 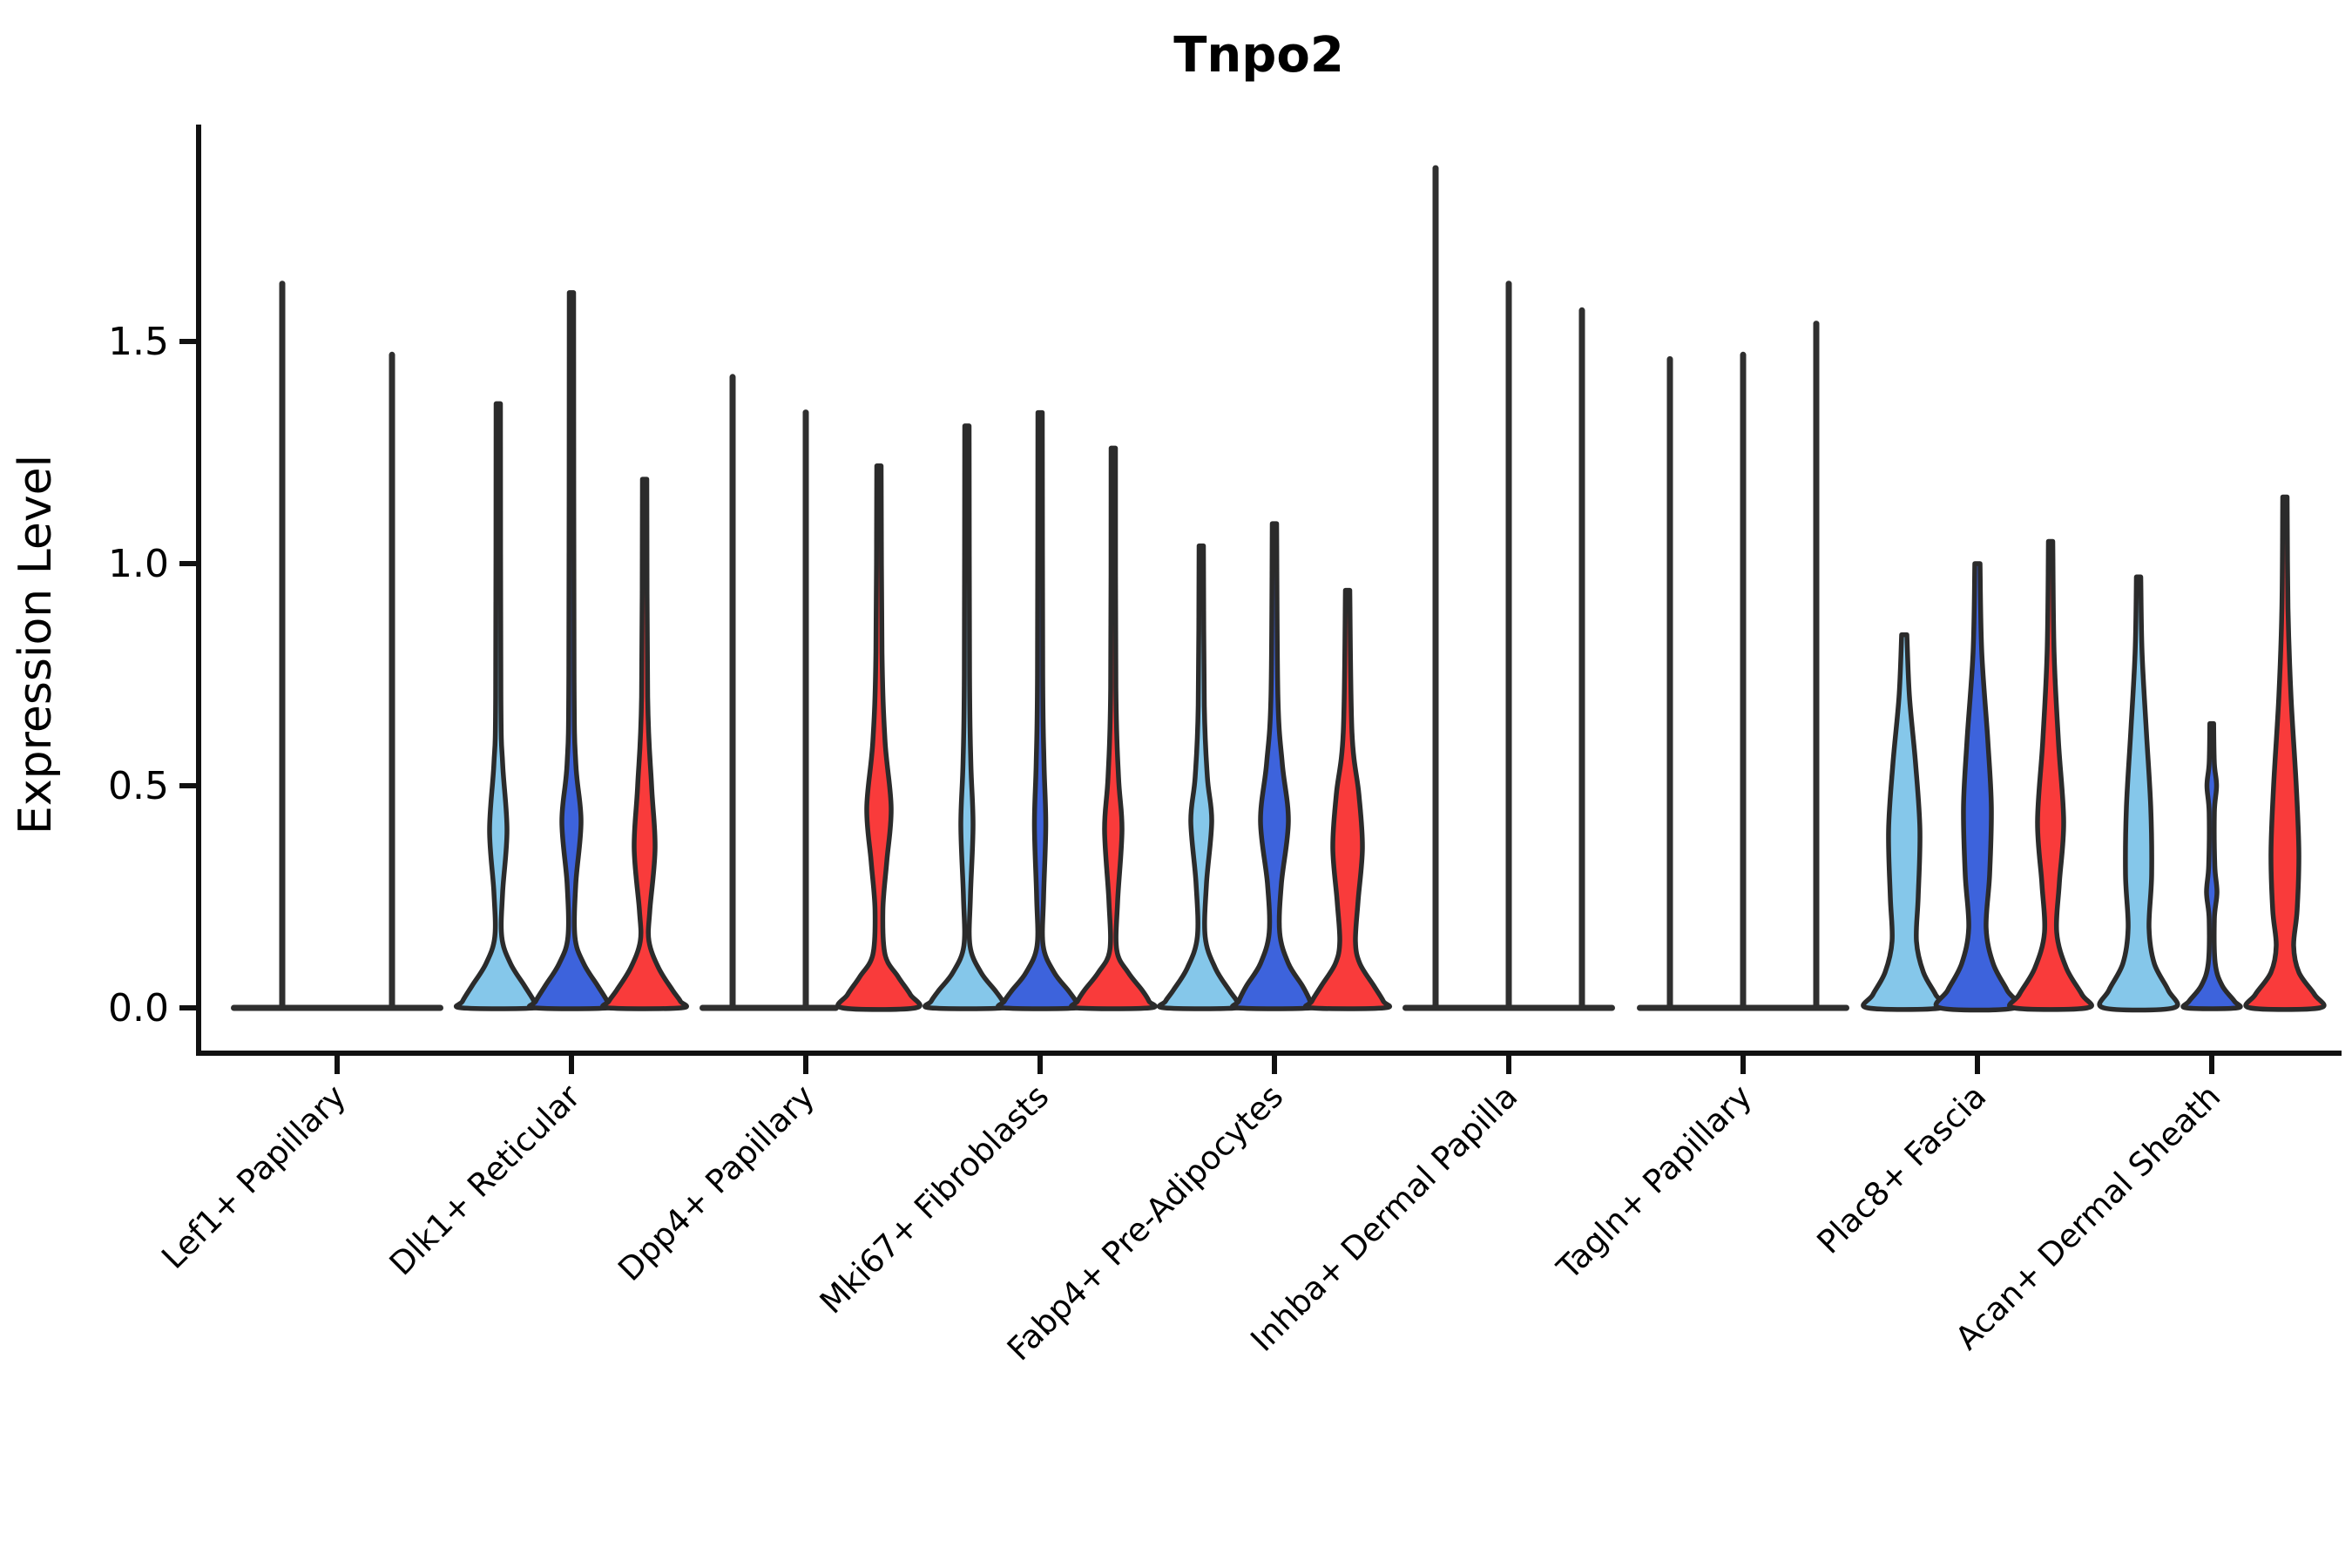 I want to click on x-tick-label: Dlk1+ Reticular, so click(x=485, y=1179).